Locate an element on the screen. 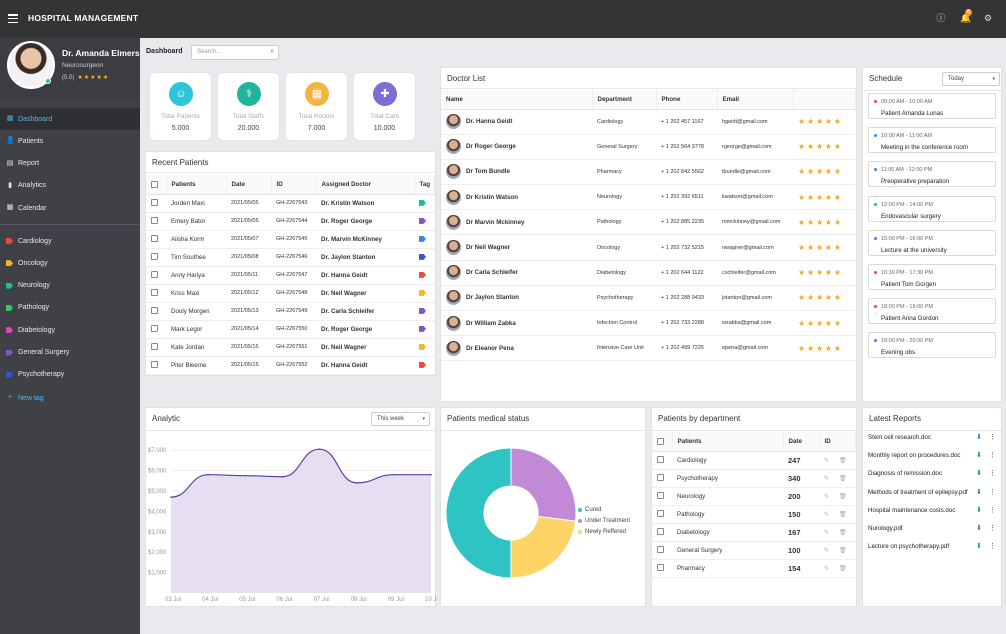 Image resolution: width=1006 pixels, height=634 pixels. sidebar-tag-pathology: Pathology is located at coordinates (70, 308).